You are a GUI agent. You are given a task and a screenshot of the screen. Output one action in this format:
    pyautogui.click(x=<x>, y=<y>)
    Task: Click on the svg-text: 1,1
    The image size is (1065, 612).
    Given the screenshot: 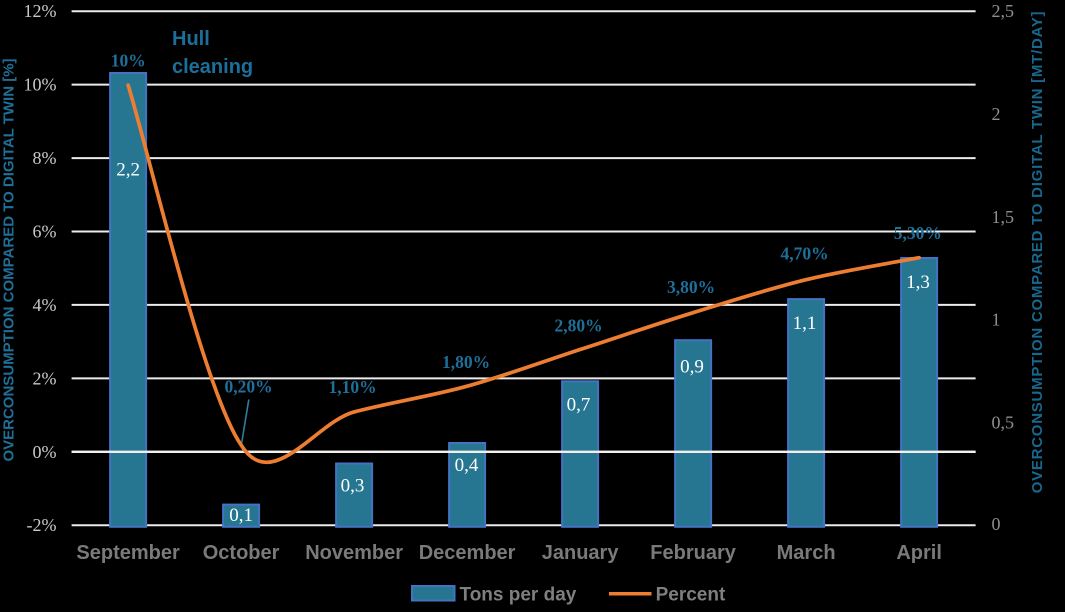 What is the action you would take?
    pyautogui.click(x=805, y=323)
    